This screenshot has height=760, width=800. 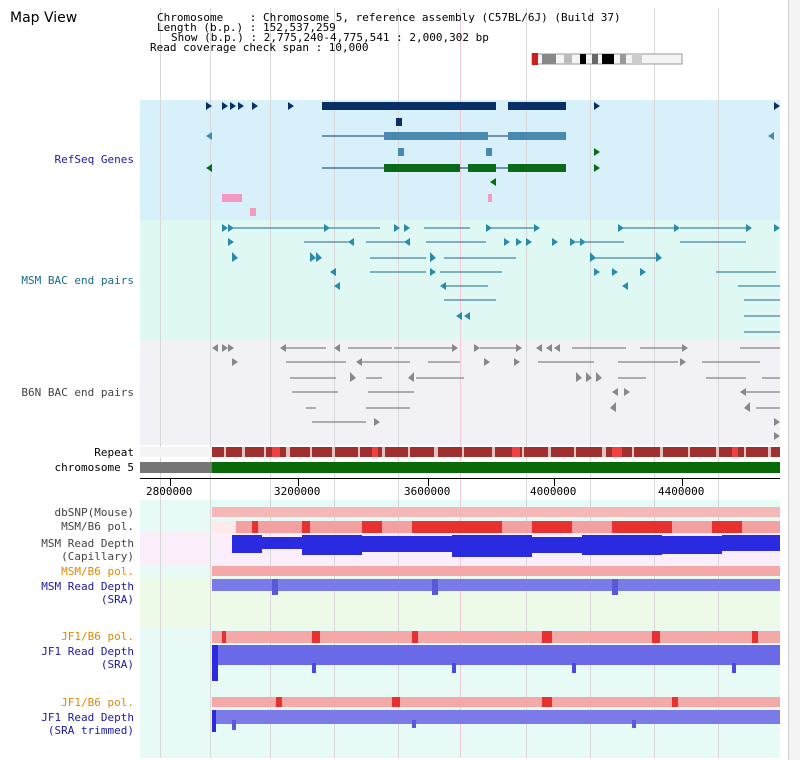 I want to click on msm-depth-capillary-track, so click(x=496, y=549).